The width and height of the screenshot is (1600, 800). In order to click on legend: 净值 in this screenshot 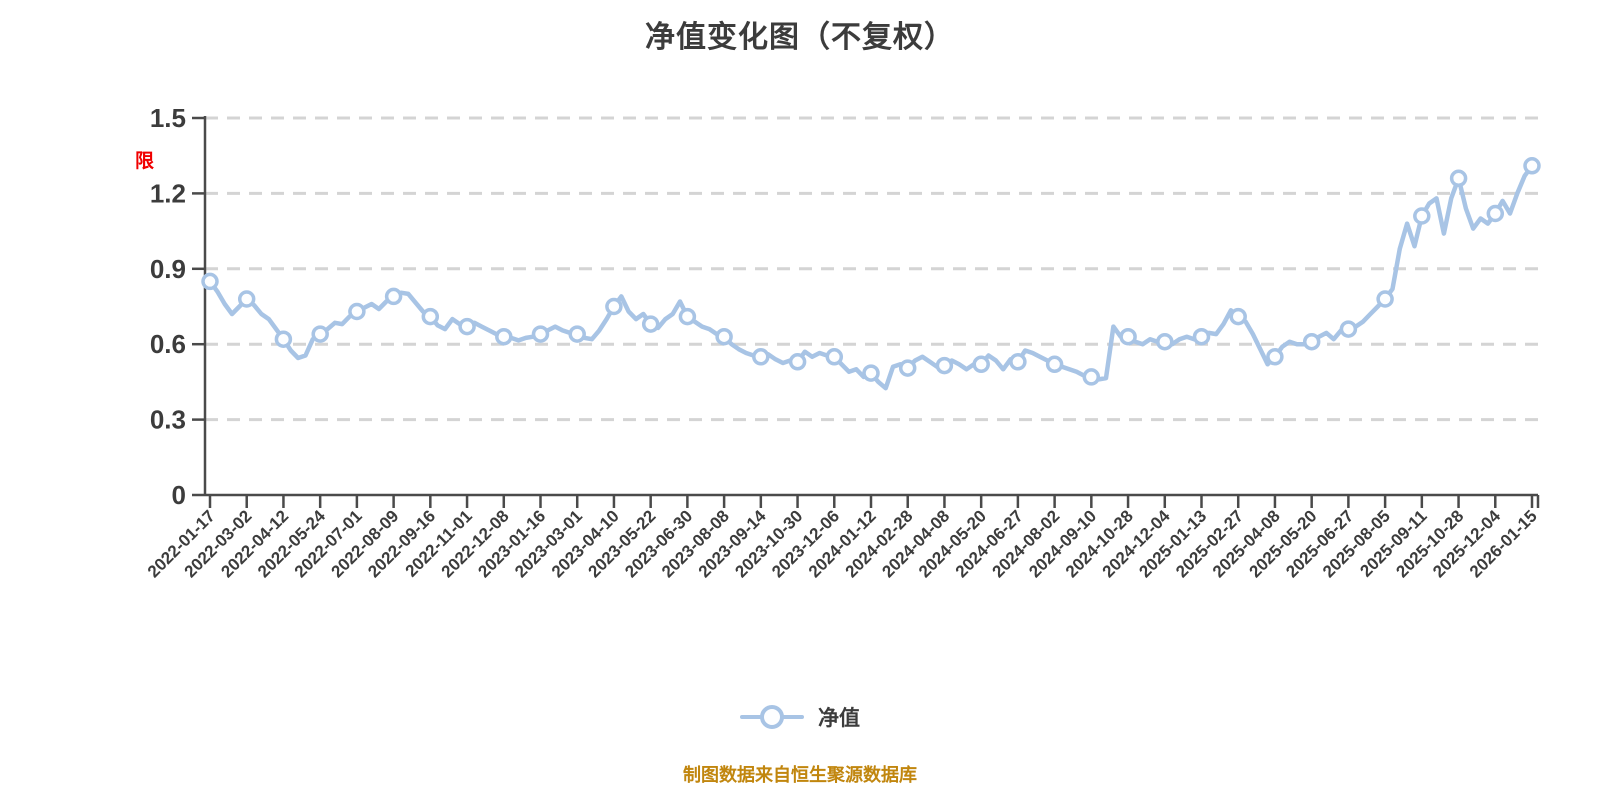, I will do `click(800, 717)`.